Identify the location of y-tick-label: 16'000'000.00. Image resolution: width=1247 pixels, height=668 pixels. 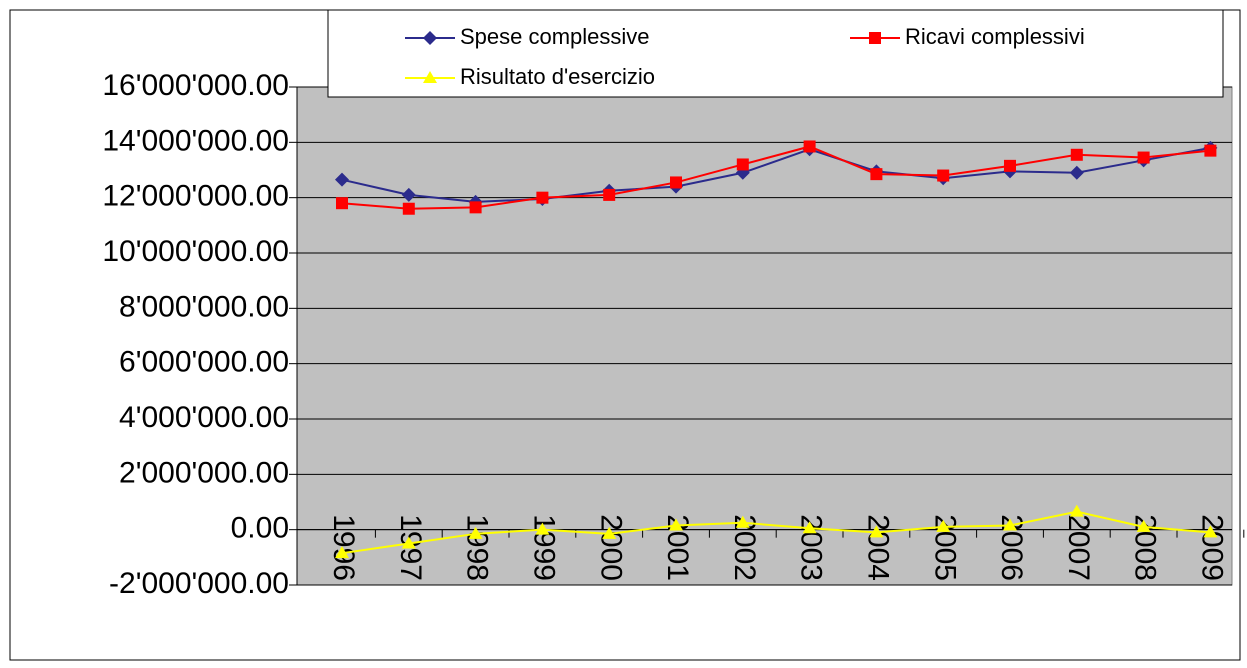
(195, 85).